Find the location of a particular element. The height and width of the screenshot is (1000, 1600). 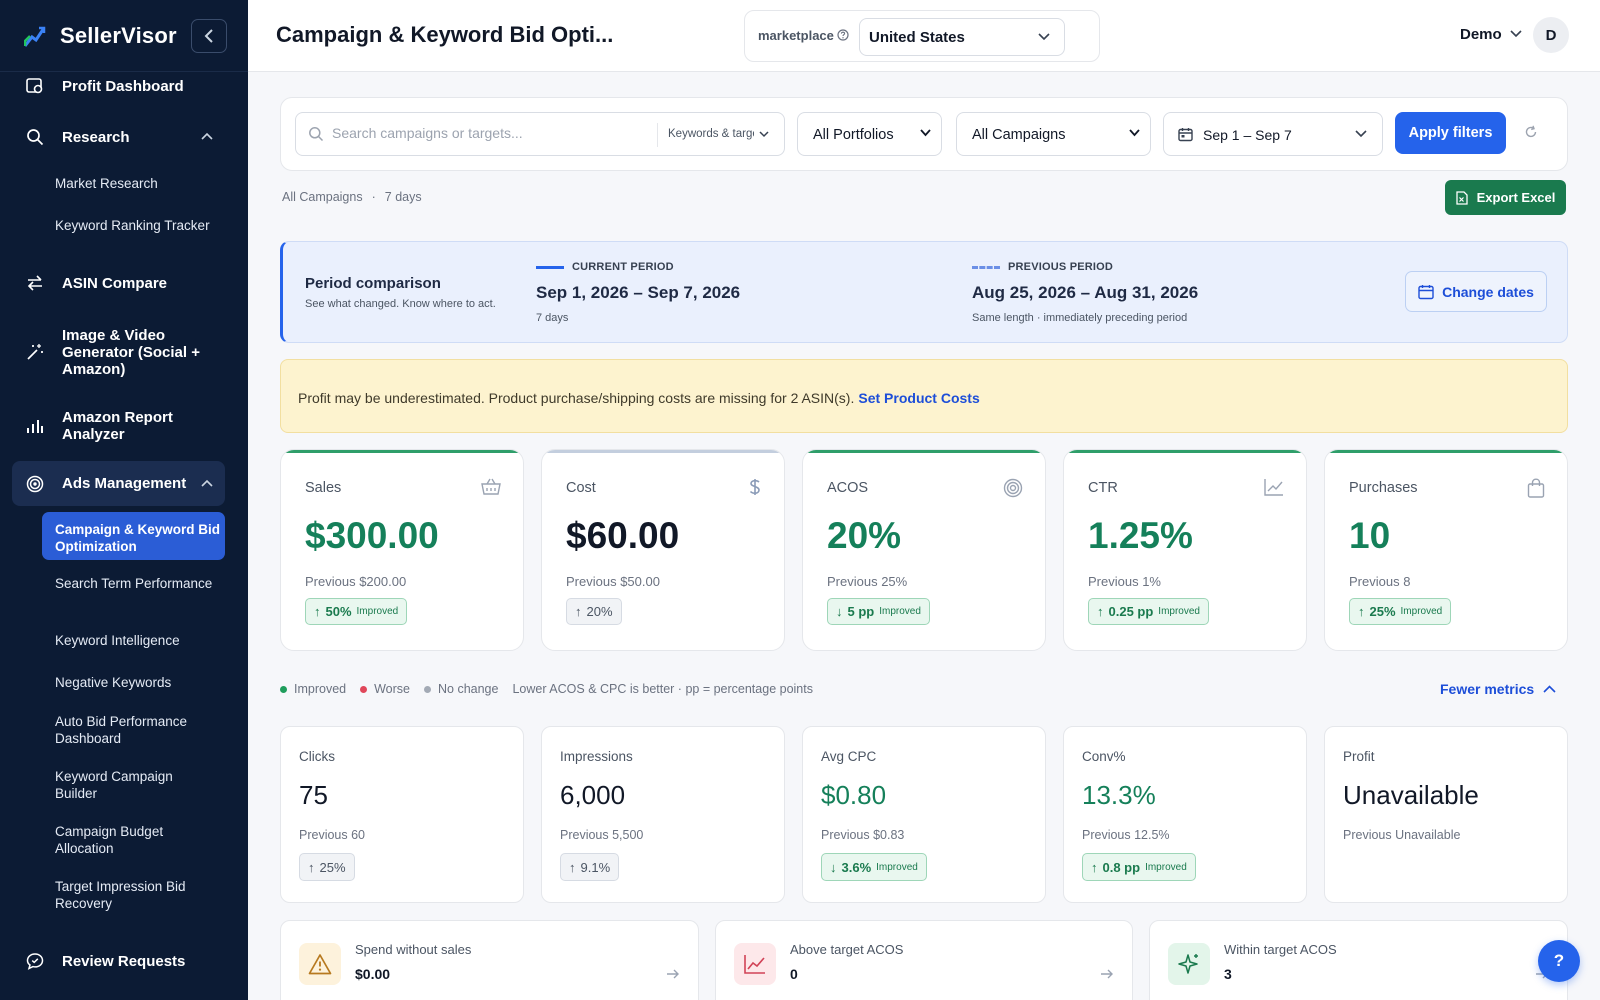

improved-dot is located at coordinates (283, 689).